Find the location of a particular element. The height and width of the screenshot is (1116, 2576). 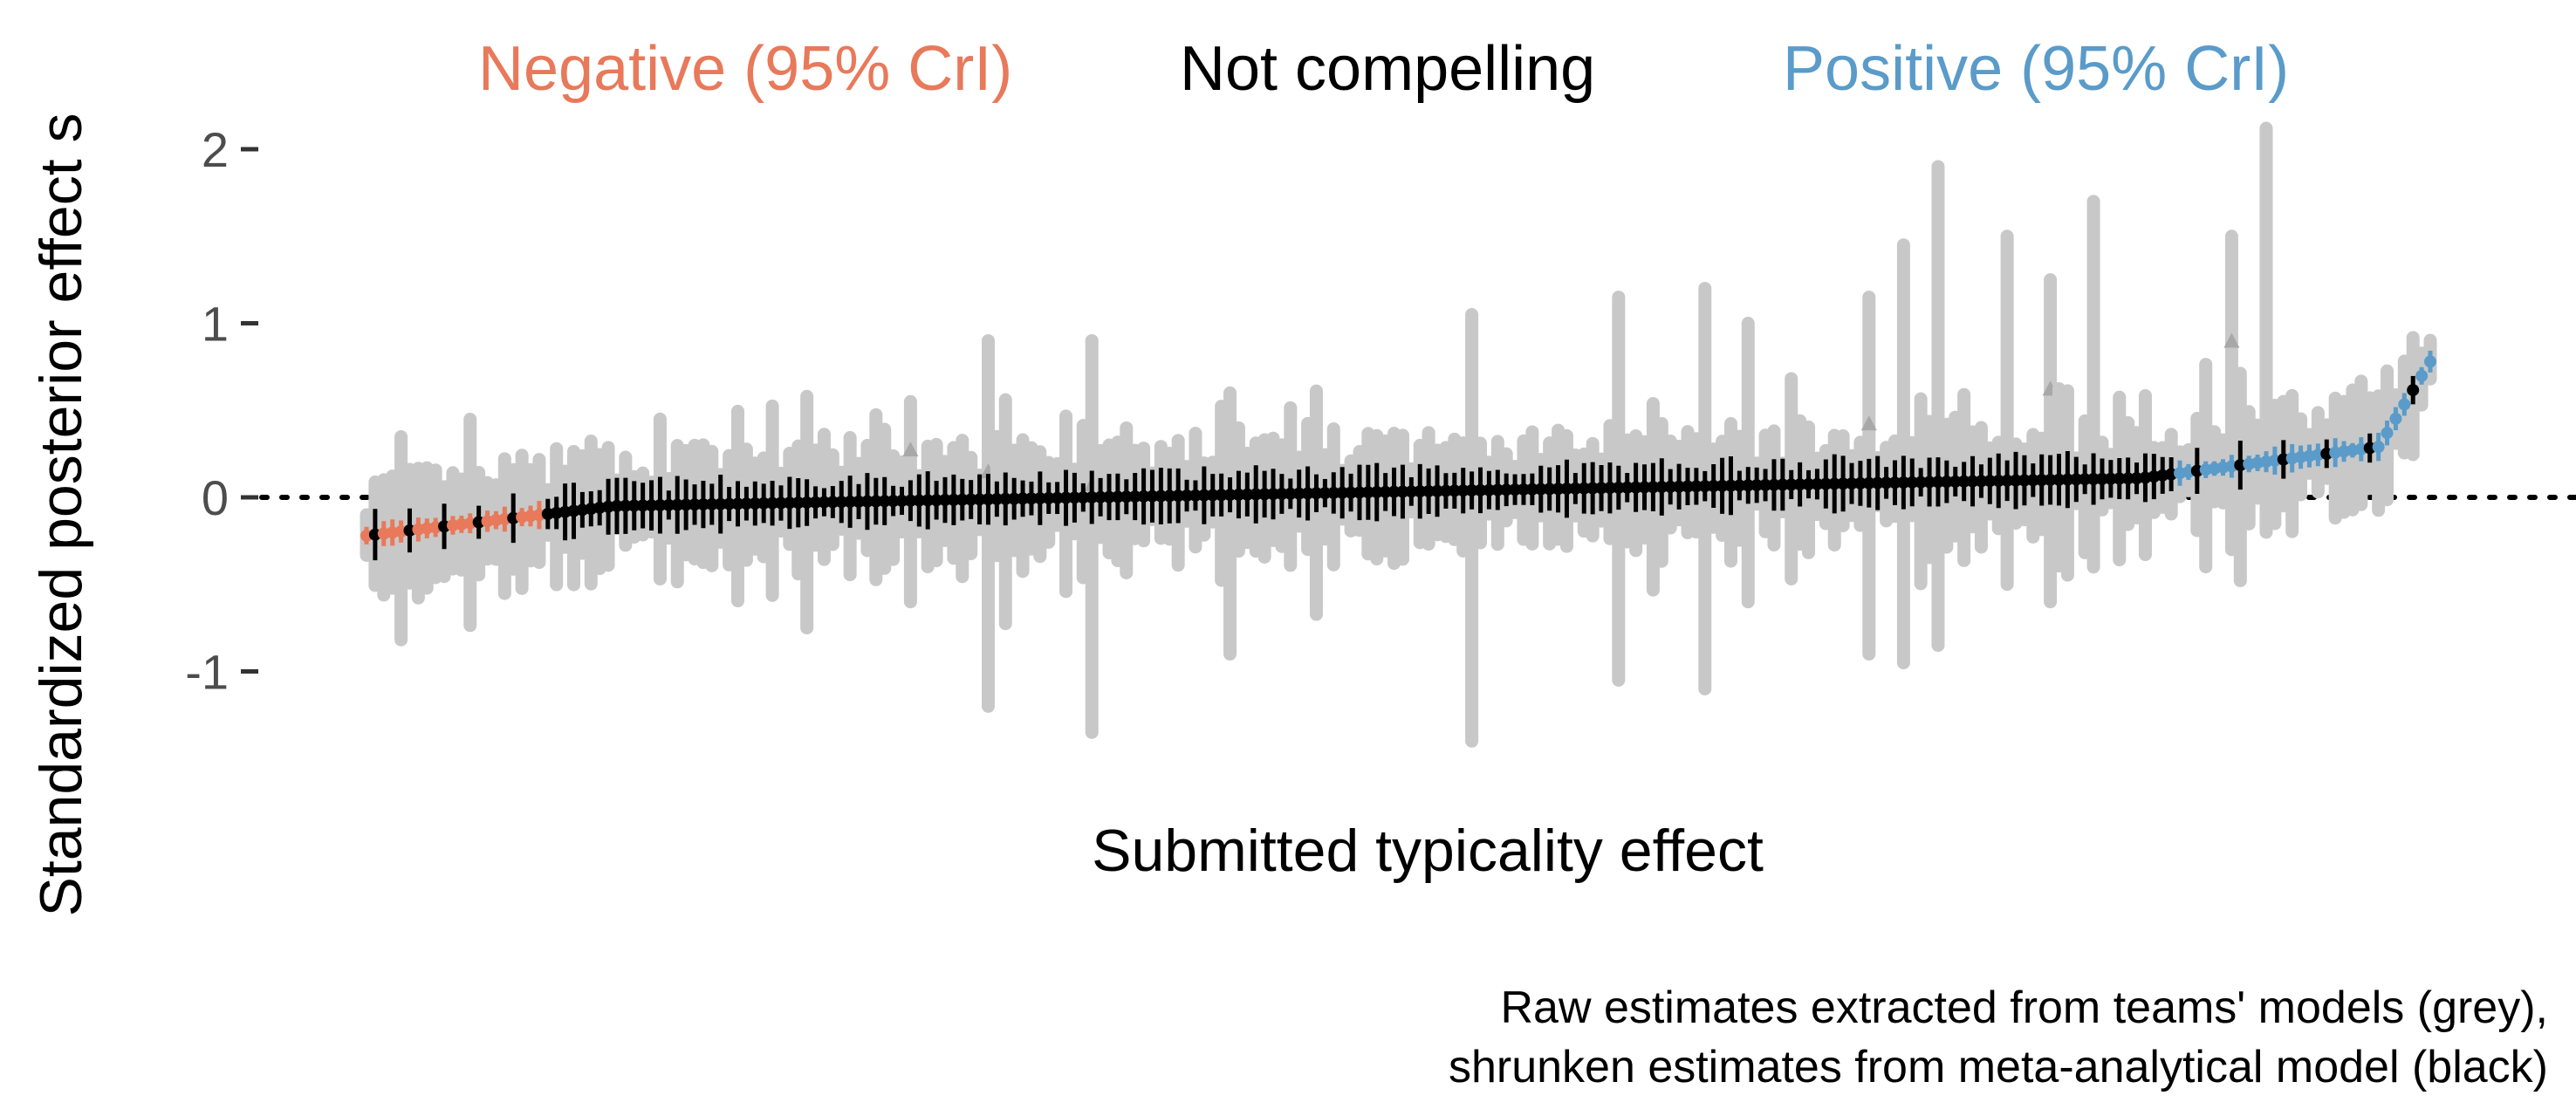

y-tick-label: 0 is located at coordinates (215, 497).